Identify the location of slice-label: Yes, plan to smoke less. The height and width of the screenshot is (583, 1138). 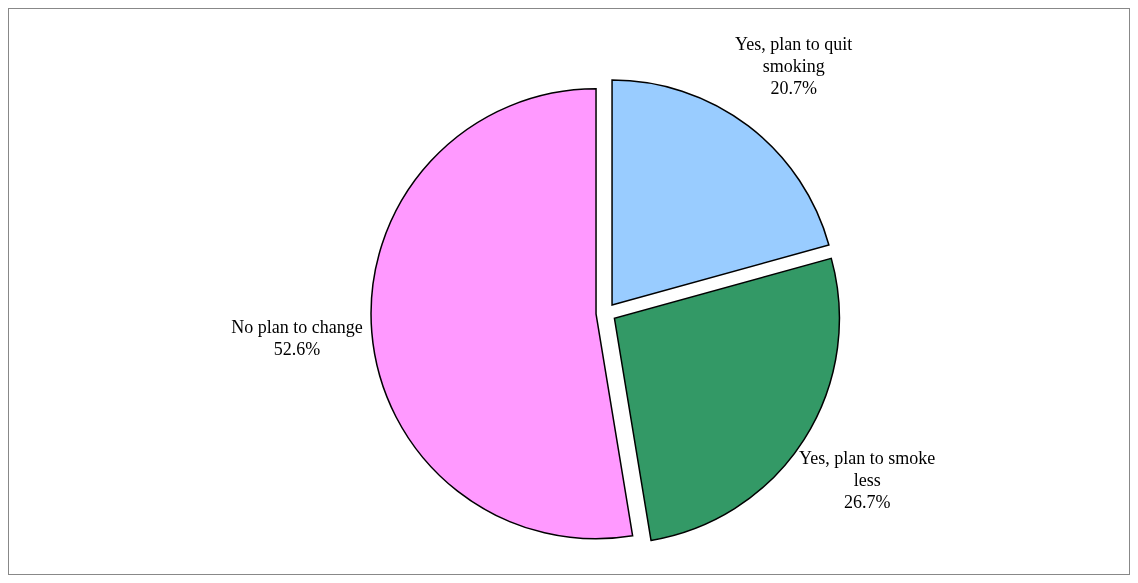
(867, 468).